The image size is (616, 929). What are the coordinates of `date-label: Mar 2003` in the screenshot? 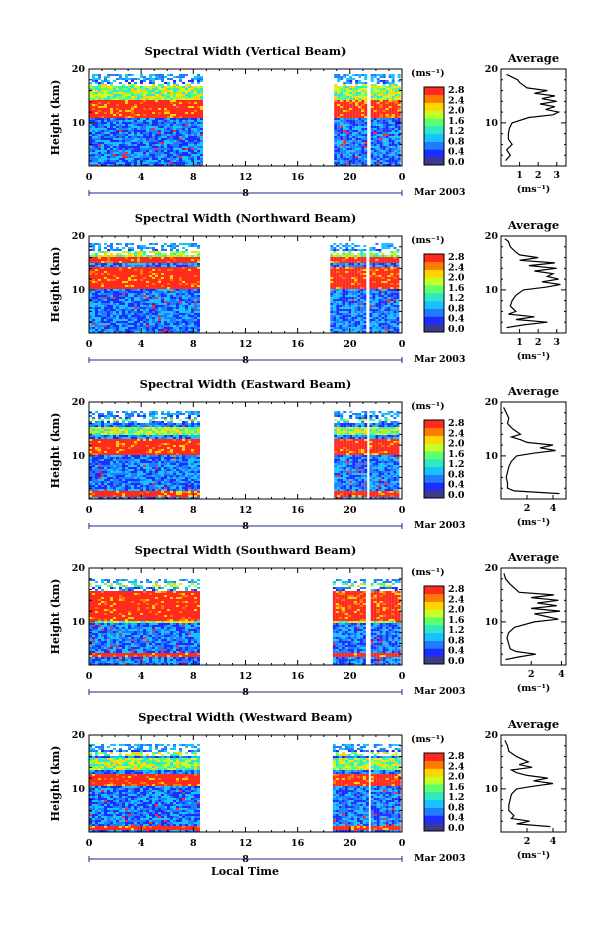 It's located at (439, 525).